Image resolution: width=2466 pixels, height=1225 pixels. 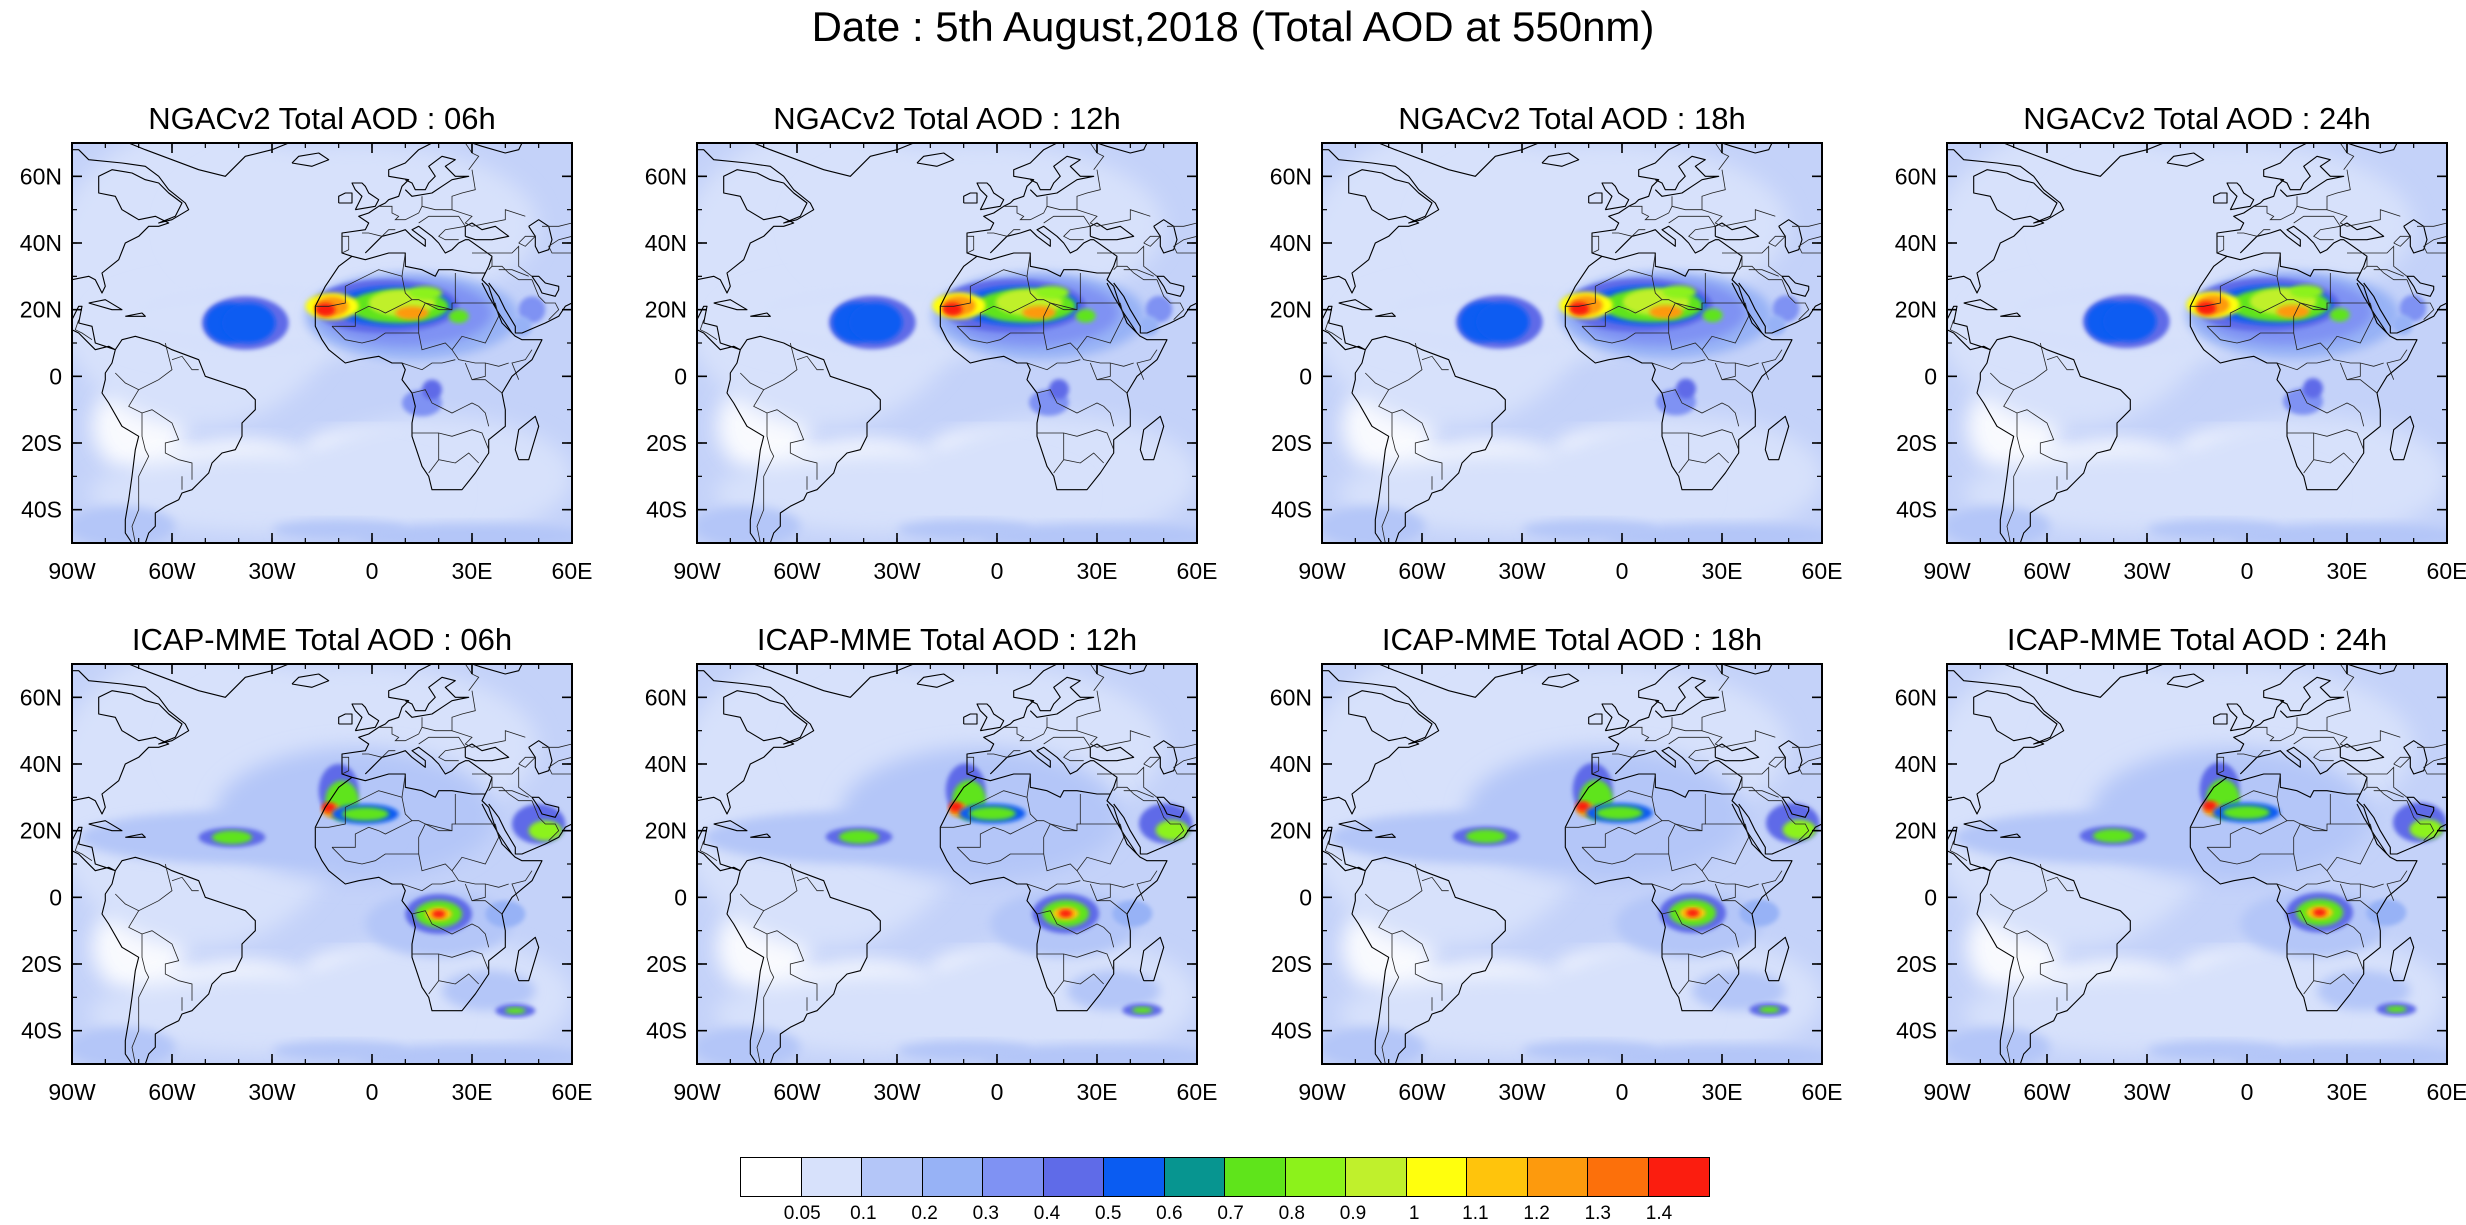 I want to click on aod-field, so click(x=2197, y=343).